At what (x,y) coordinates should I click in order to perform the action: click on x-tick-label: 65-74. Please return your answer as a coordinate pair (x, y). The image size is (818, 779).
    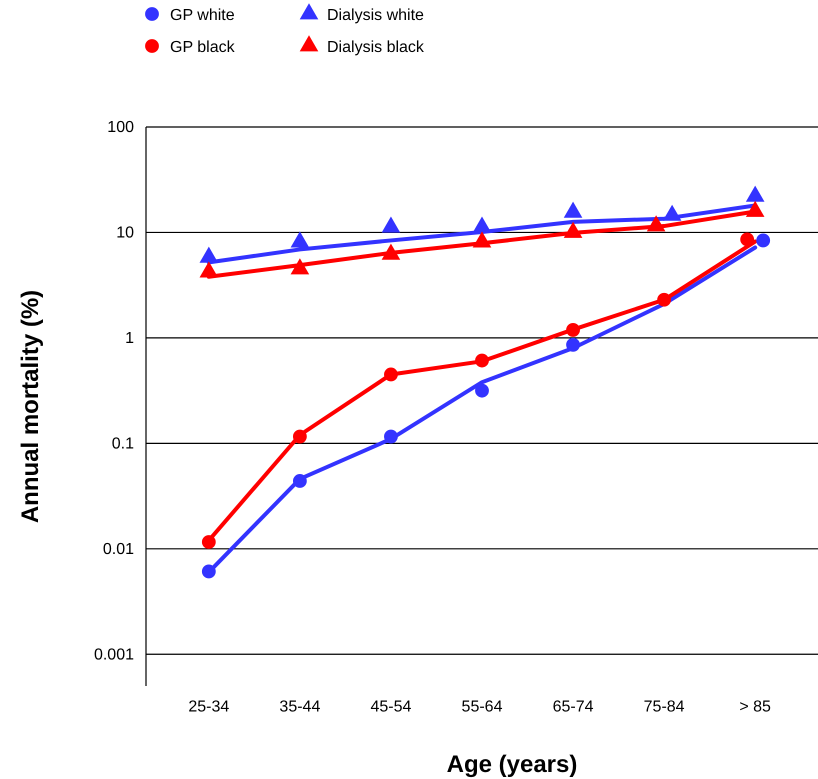
    Looking at the image, I should click on (573, 707).